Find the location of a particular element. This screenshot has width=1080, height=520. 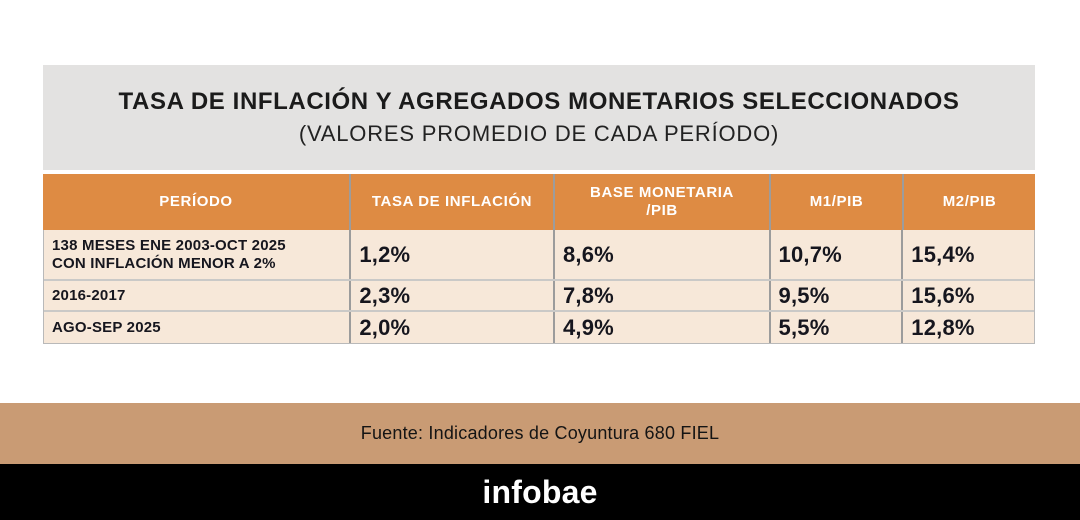

brand-bar: infobae is located at coordinates (540, 492).